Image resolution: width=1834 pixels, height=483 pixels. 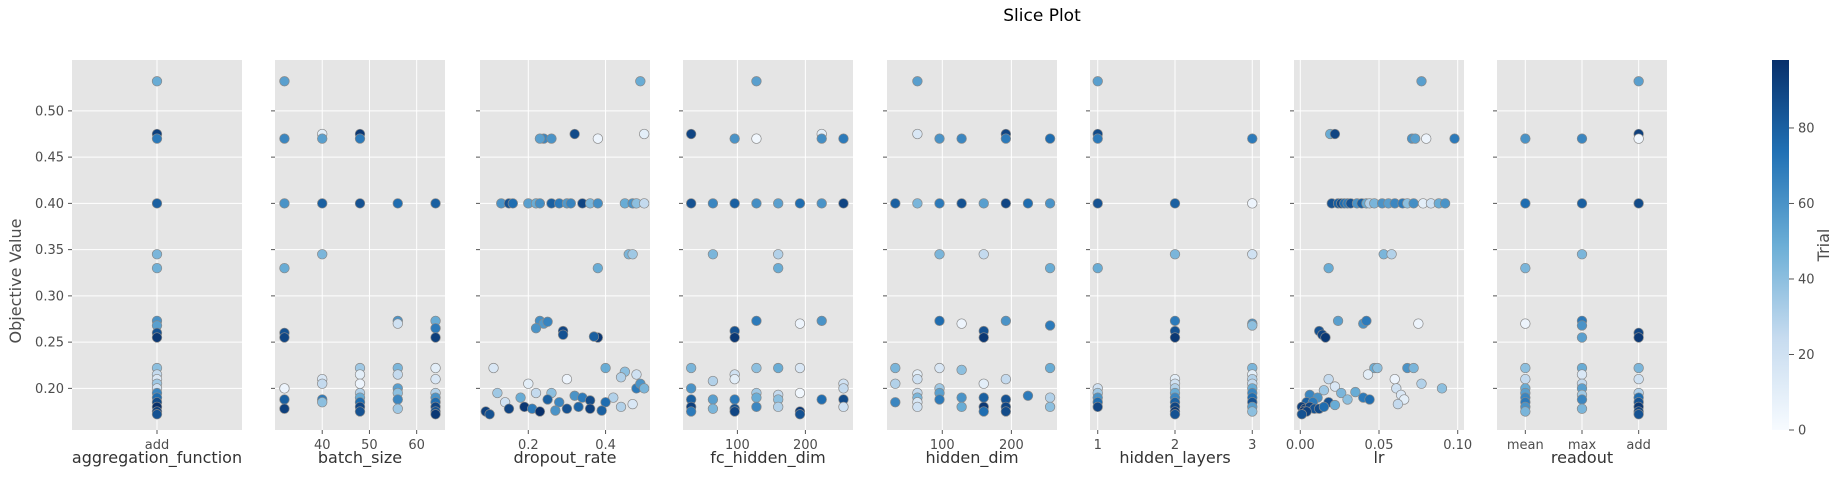 I want to click on colorbar-tick-label: 40, so click(x=1806, y=279).